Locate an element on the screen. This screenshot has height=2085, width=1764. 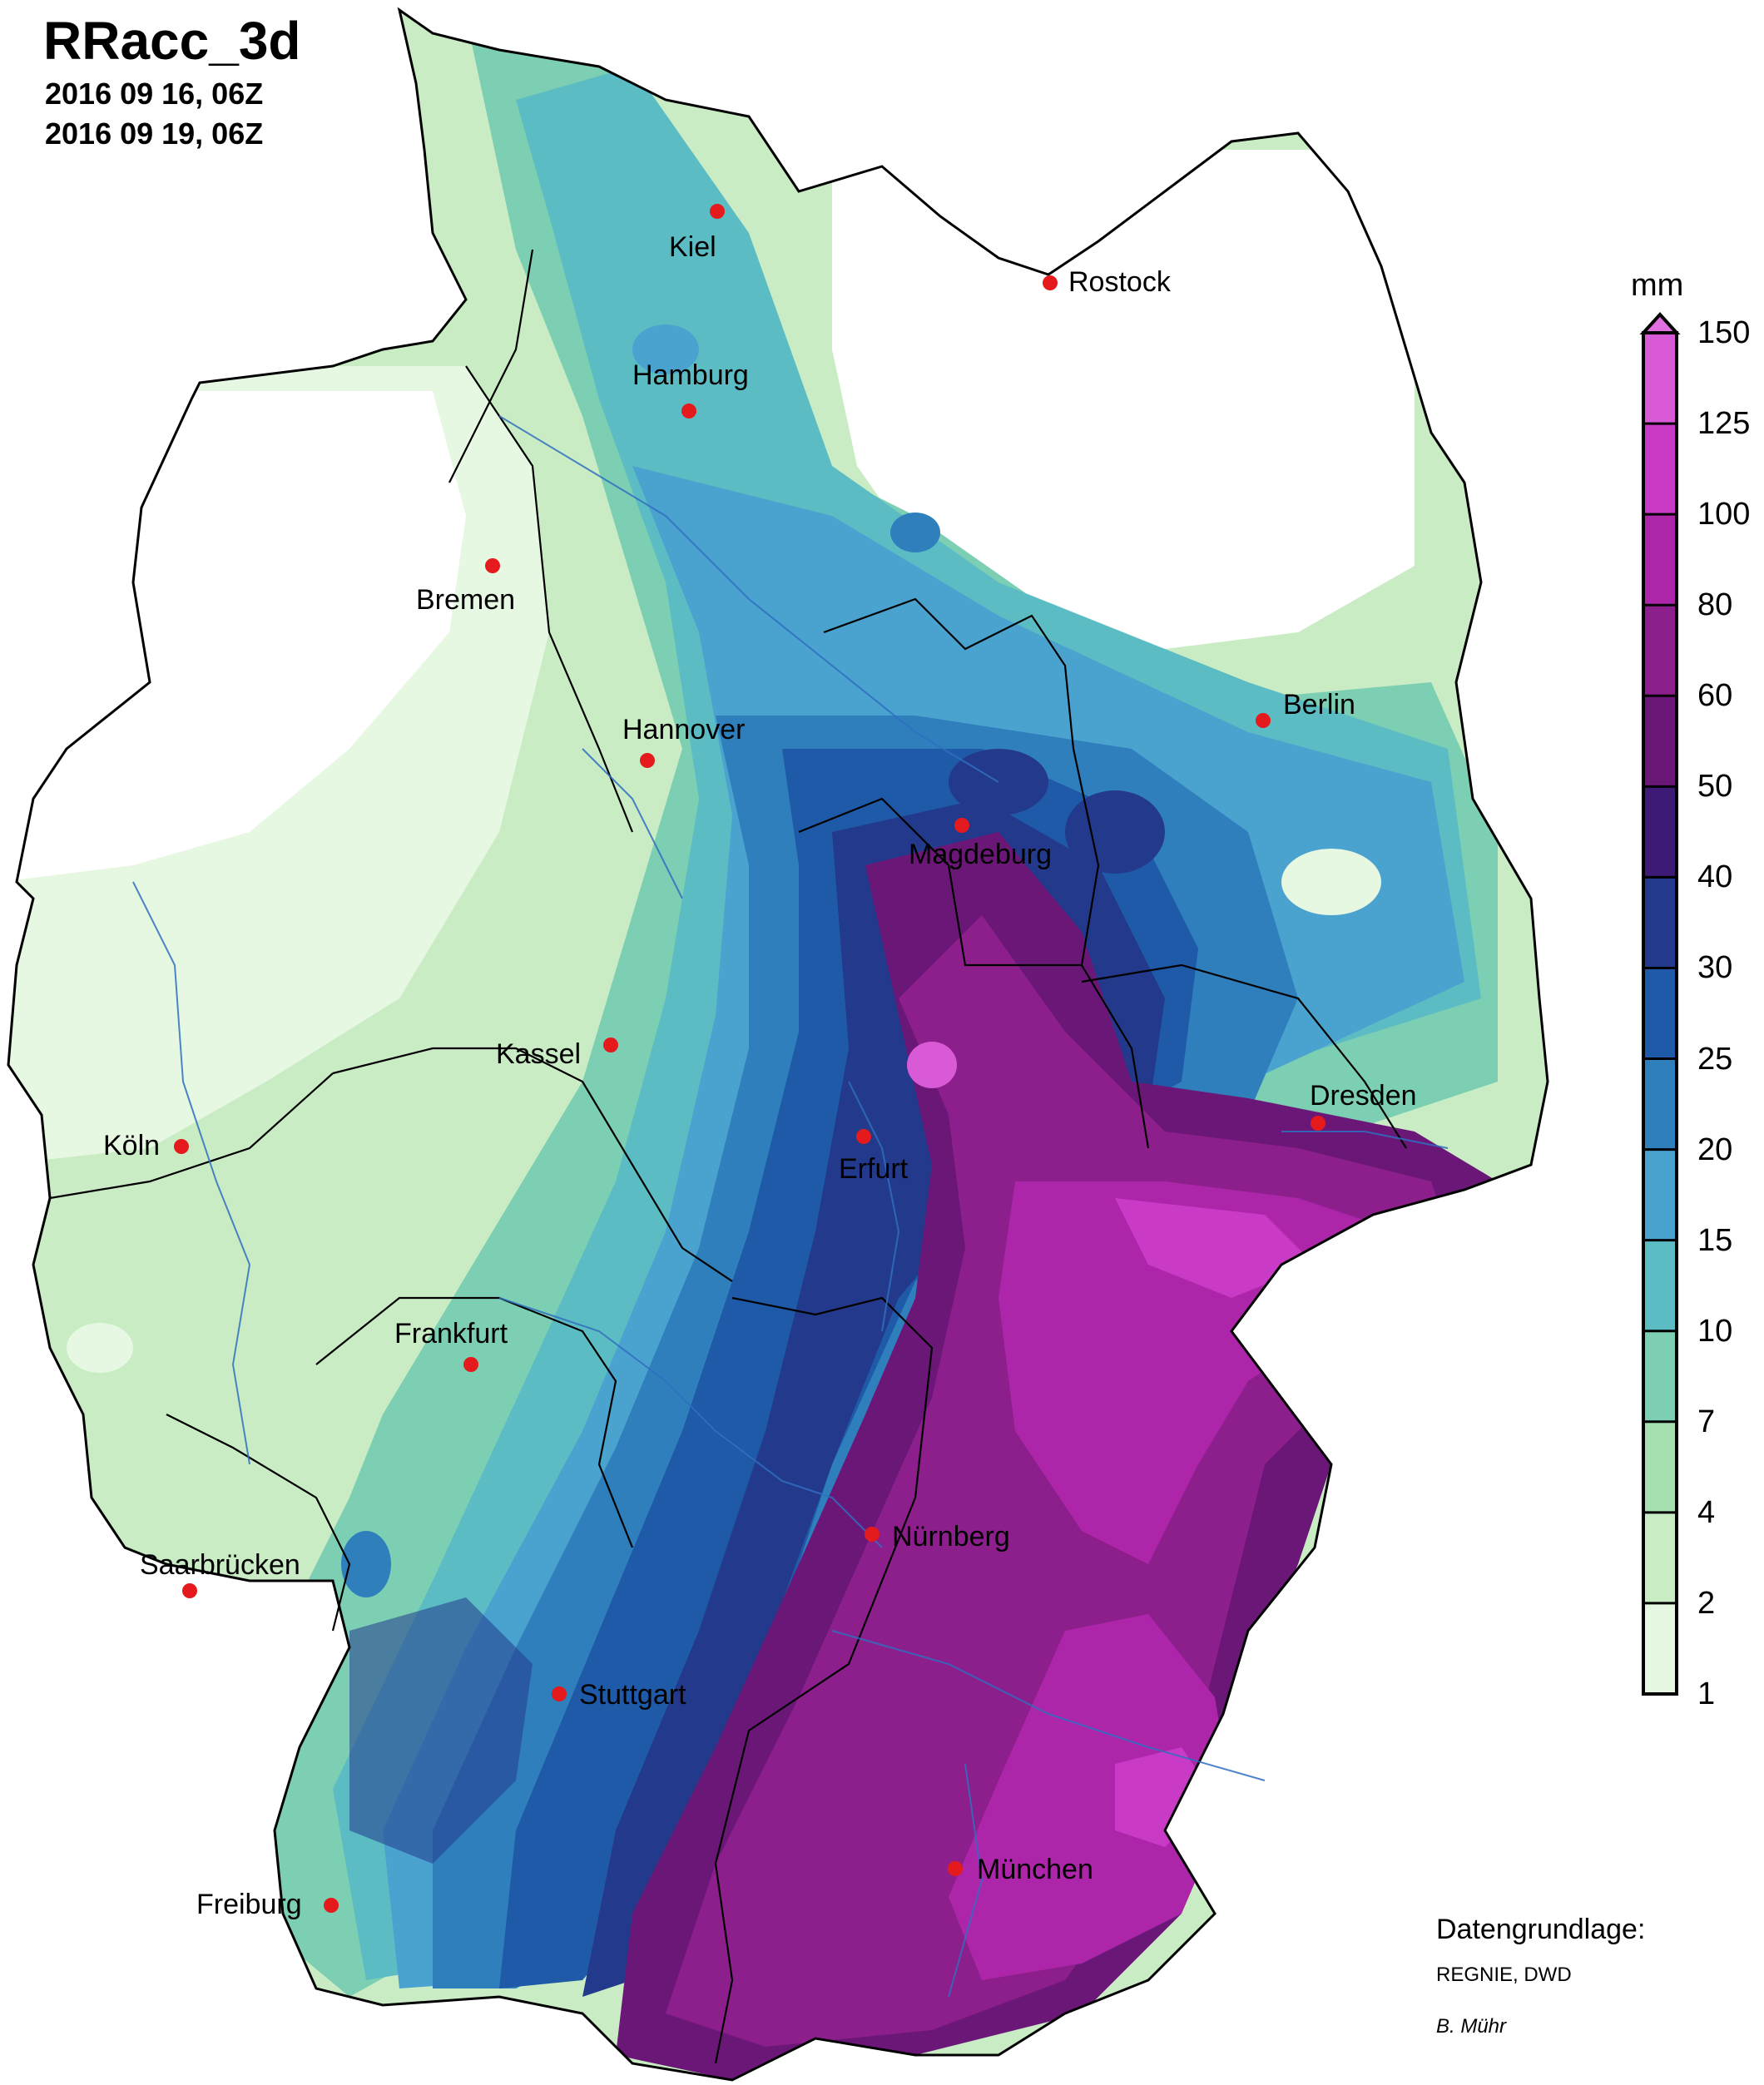
colorbar-tick-label: 25 is located at coordinates (1715, 1059).